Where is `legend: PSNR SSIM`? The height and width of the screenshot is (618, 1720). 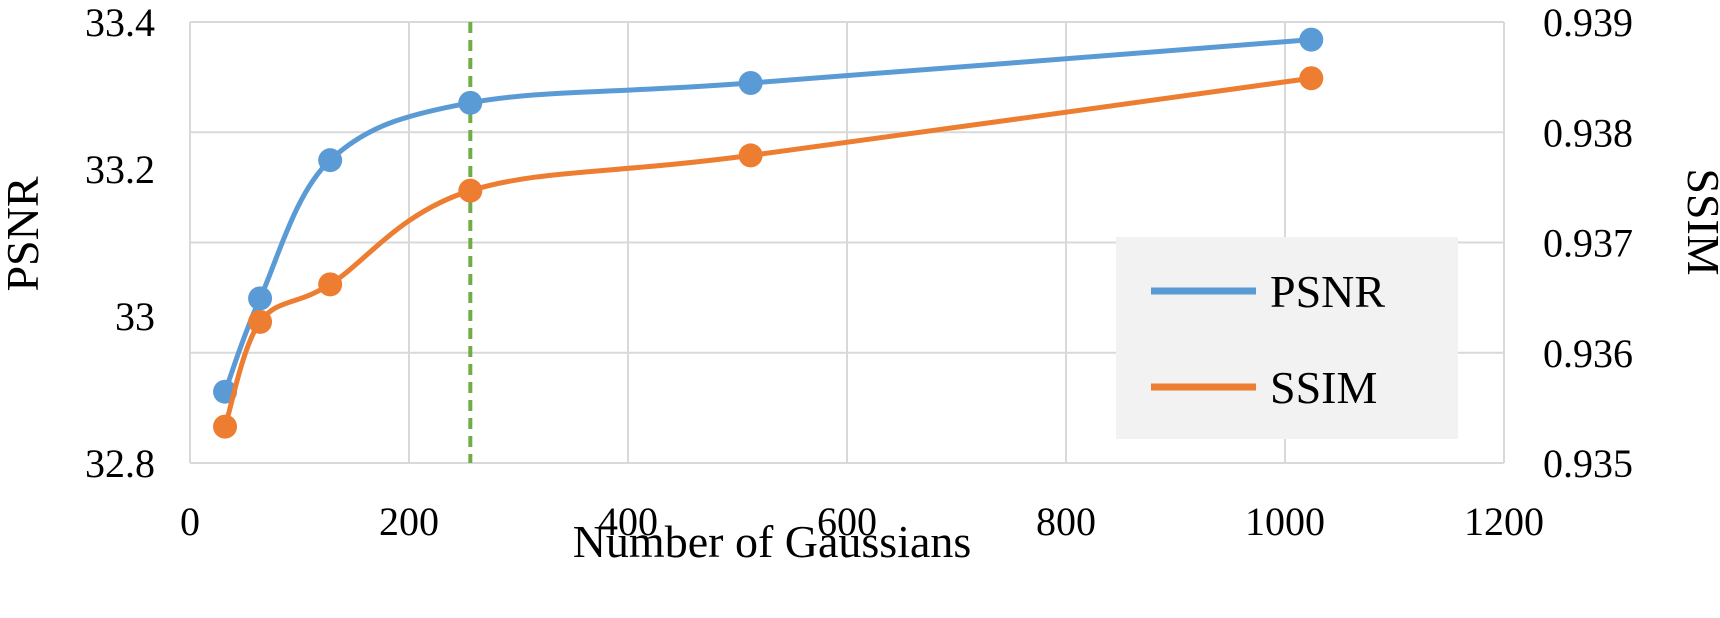 legend: PSNR SSIM is located at coordinates (1287, 338).